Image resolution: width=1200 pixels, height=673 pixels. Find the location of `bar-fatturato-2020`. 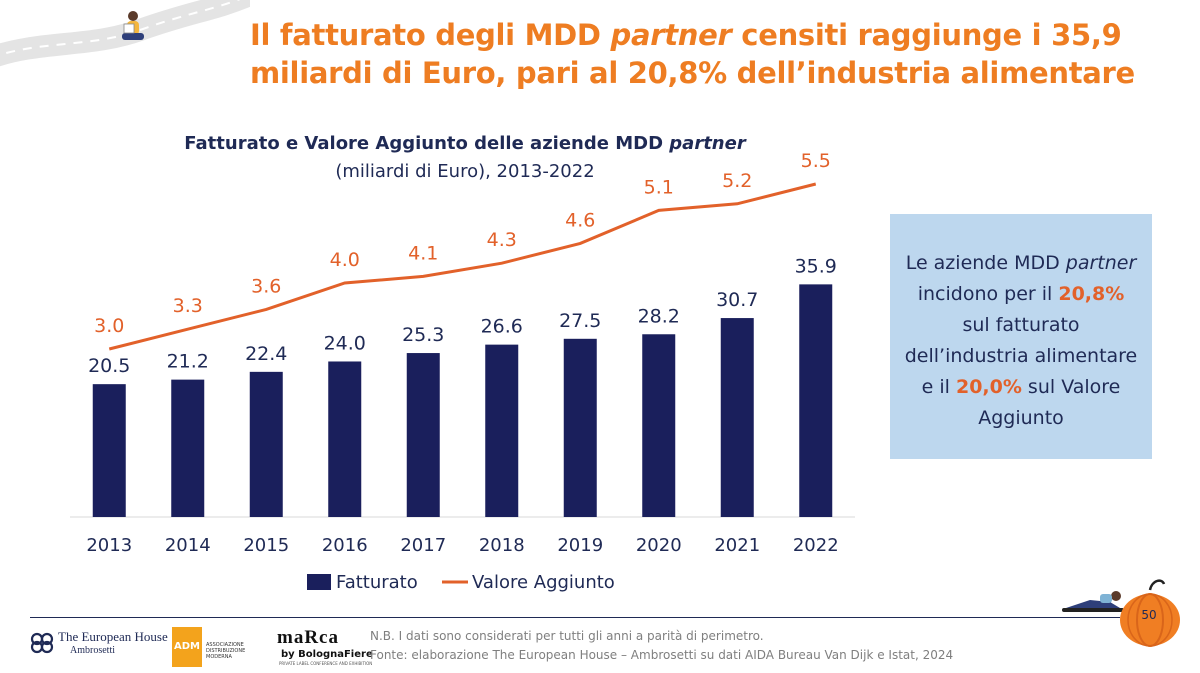

bar-fatturato-2020 is located at coordinates (659, 425).